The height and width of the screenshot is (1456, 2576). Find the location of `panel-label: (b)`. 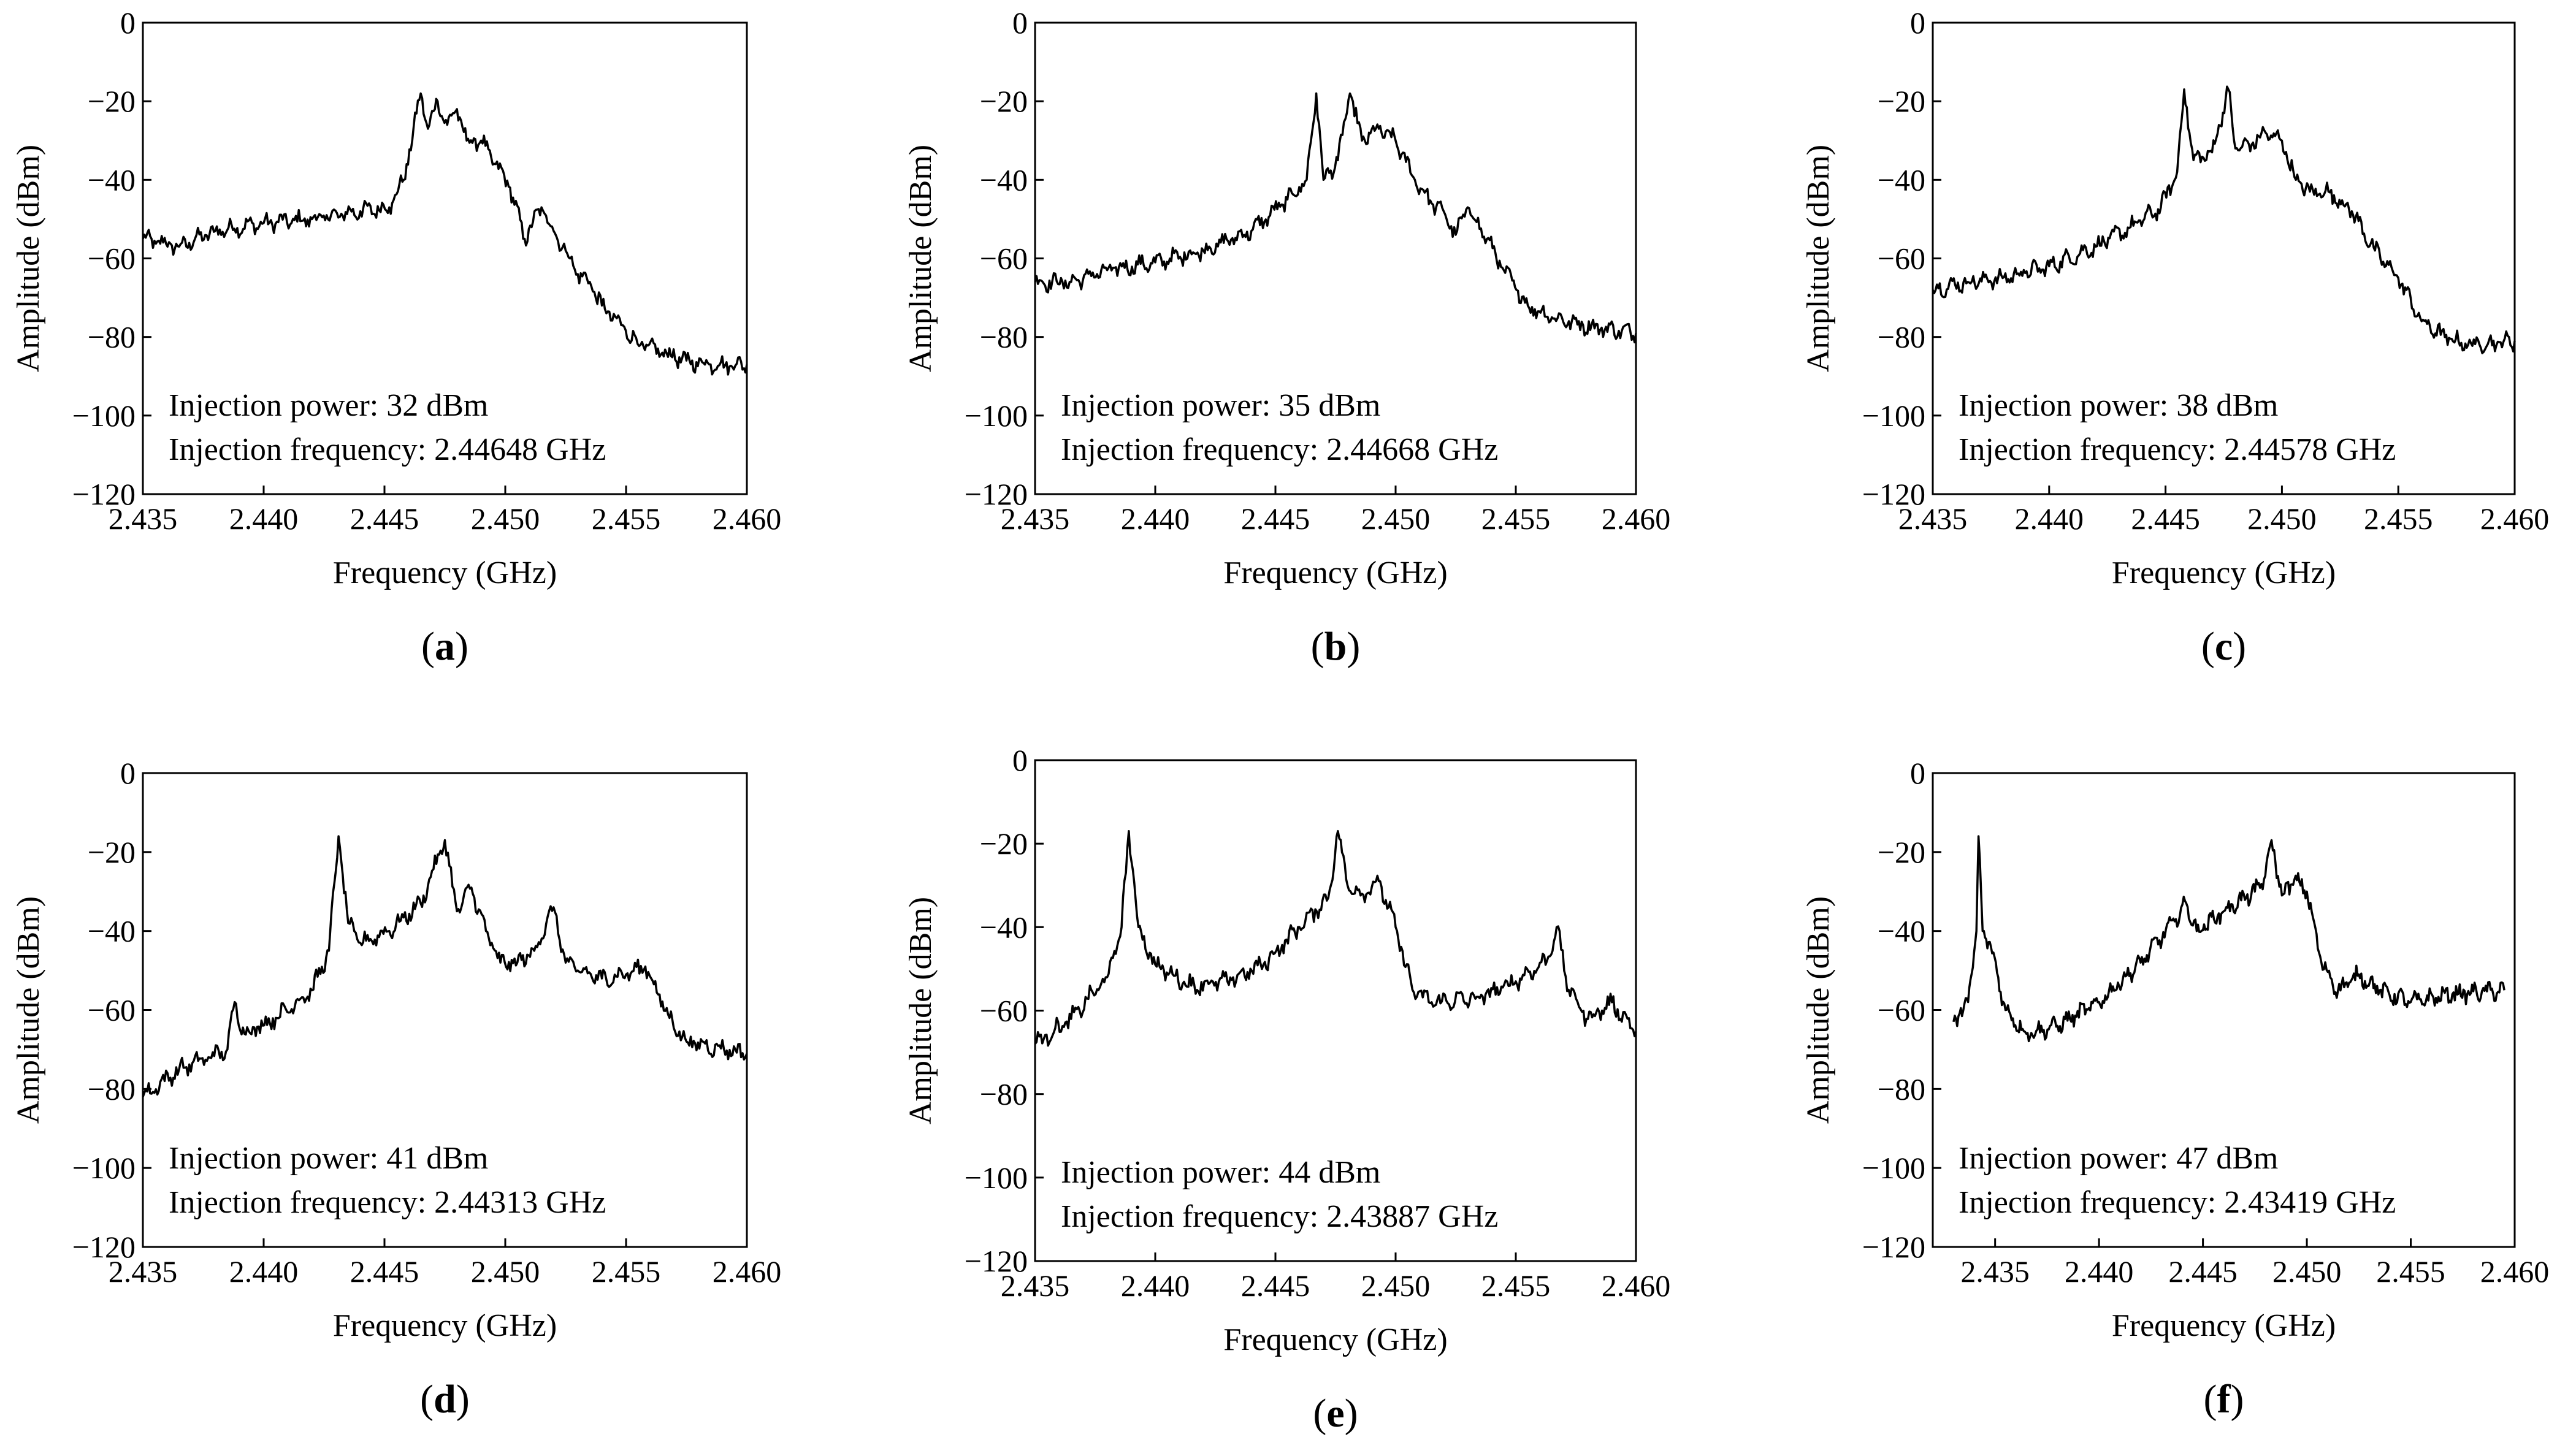

panel-label: (b) is located at coordinates (1336, 647).